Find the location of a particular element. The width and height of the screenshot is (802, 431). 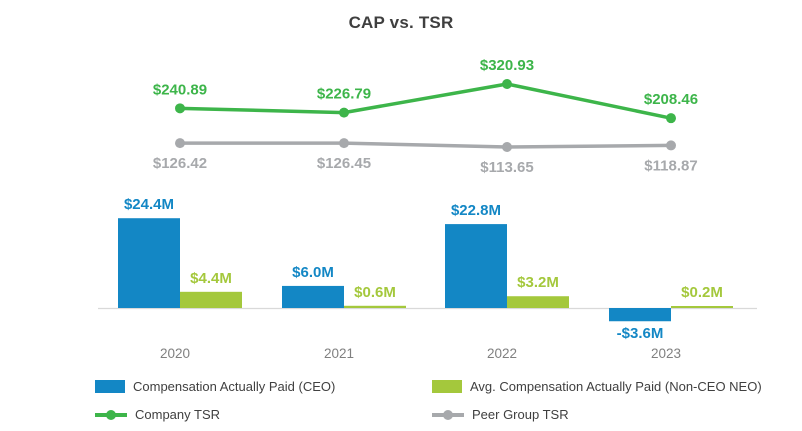

bar-neo-2021 is located at coordinates (375, 306).